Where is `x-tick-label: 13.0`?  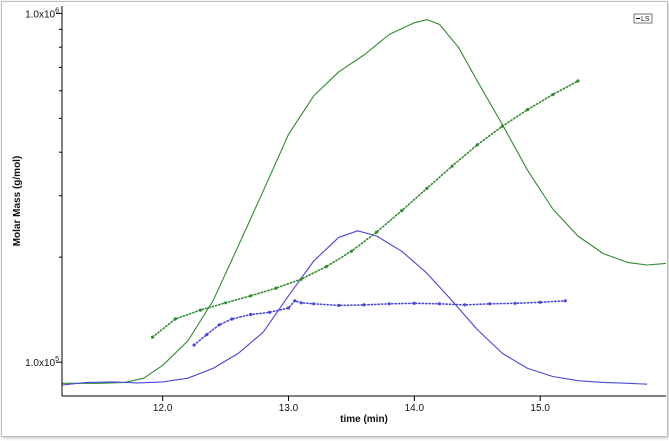 x-tick-label: 13.0 is located at coordinates (289, 408).